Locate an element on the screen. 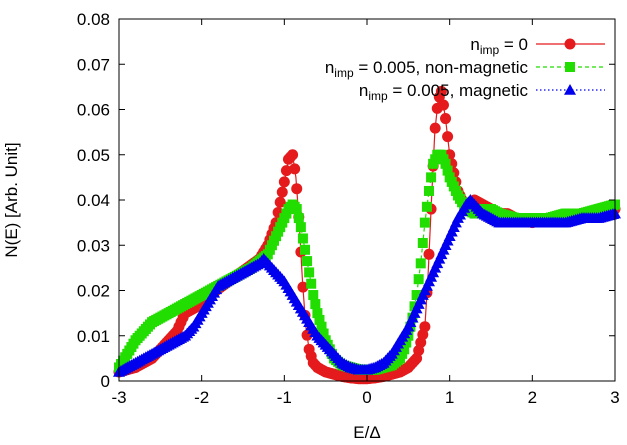  x-tick-label: 2 is located at coordinates (532, 397).